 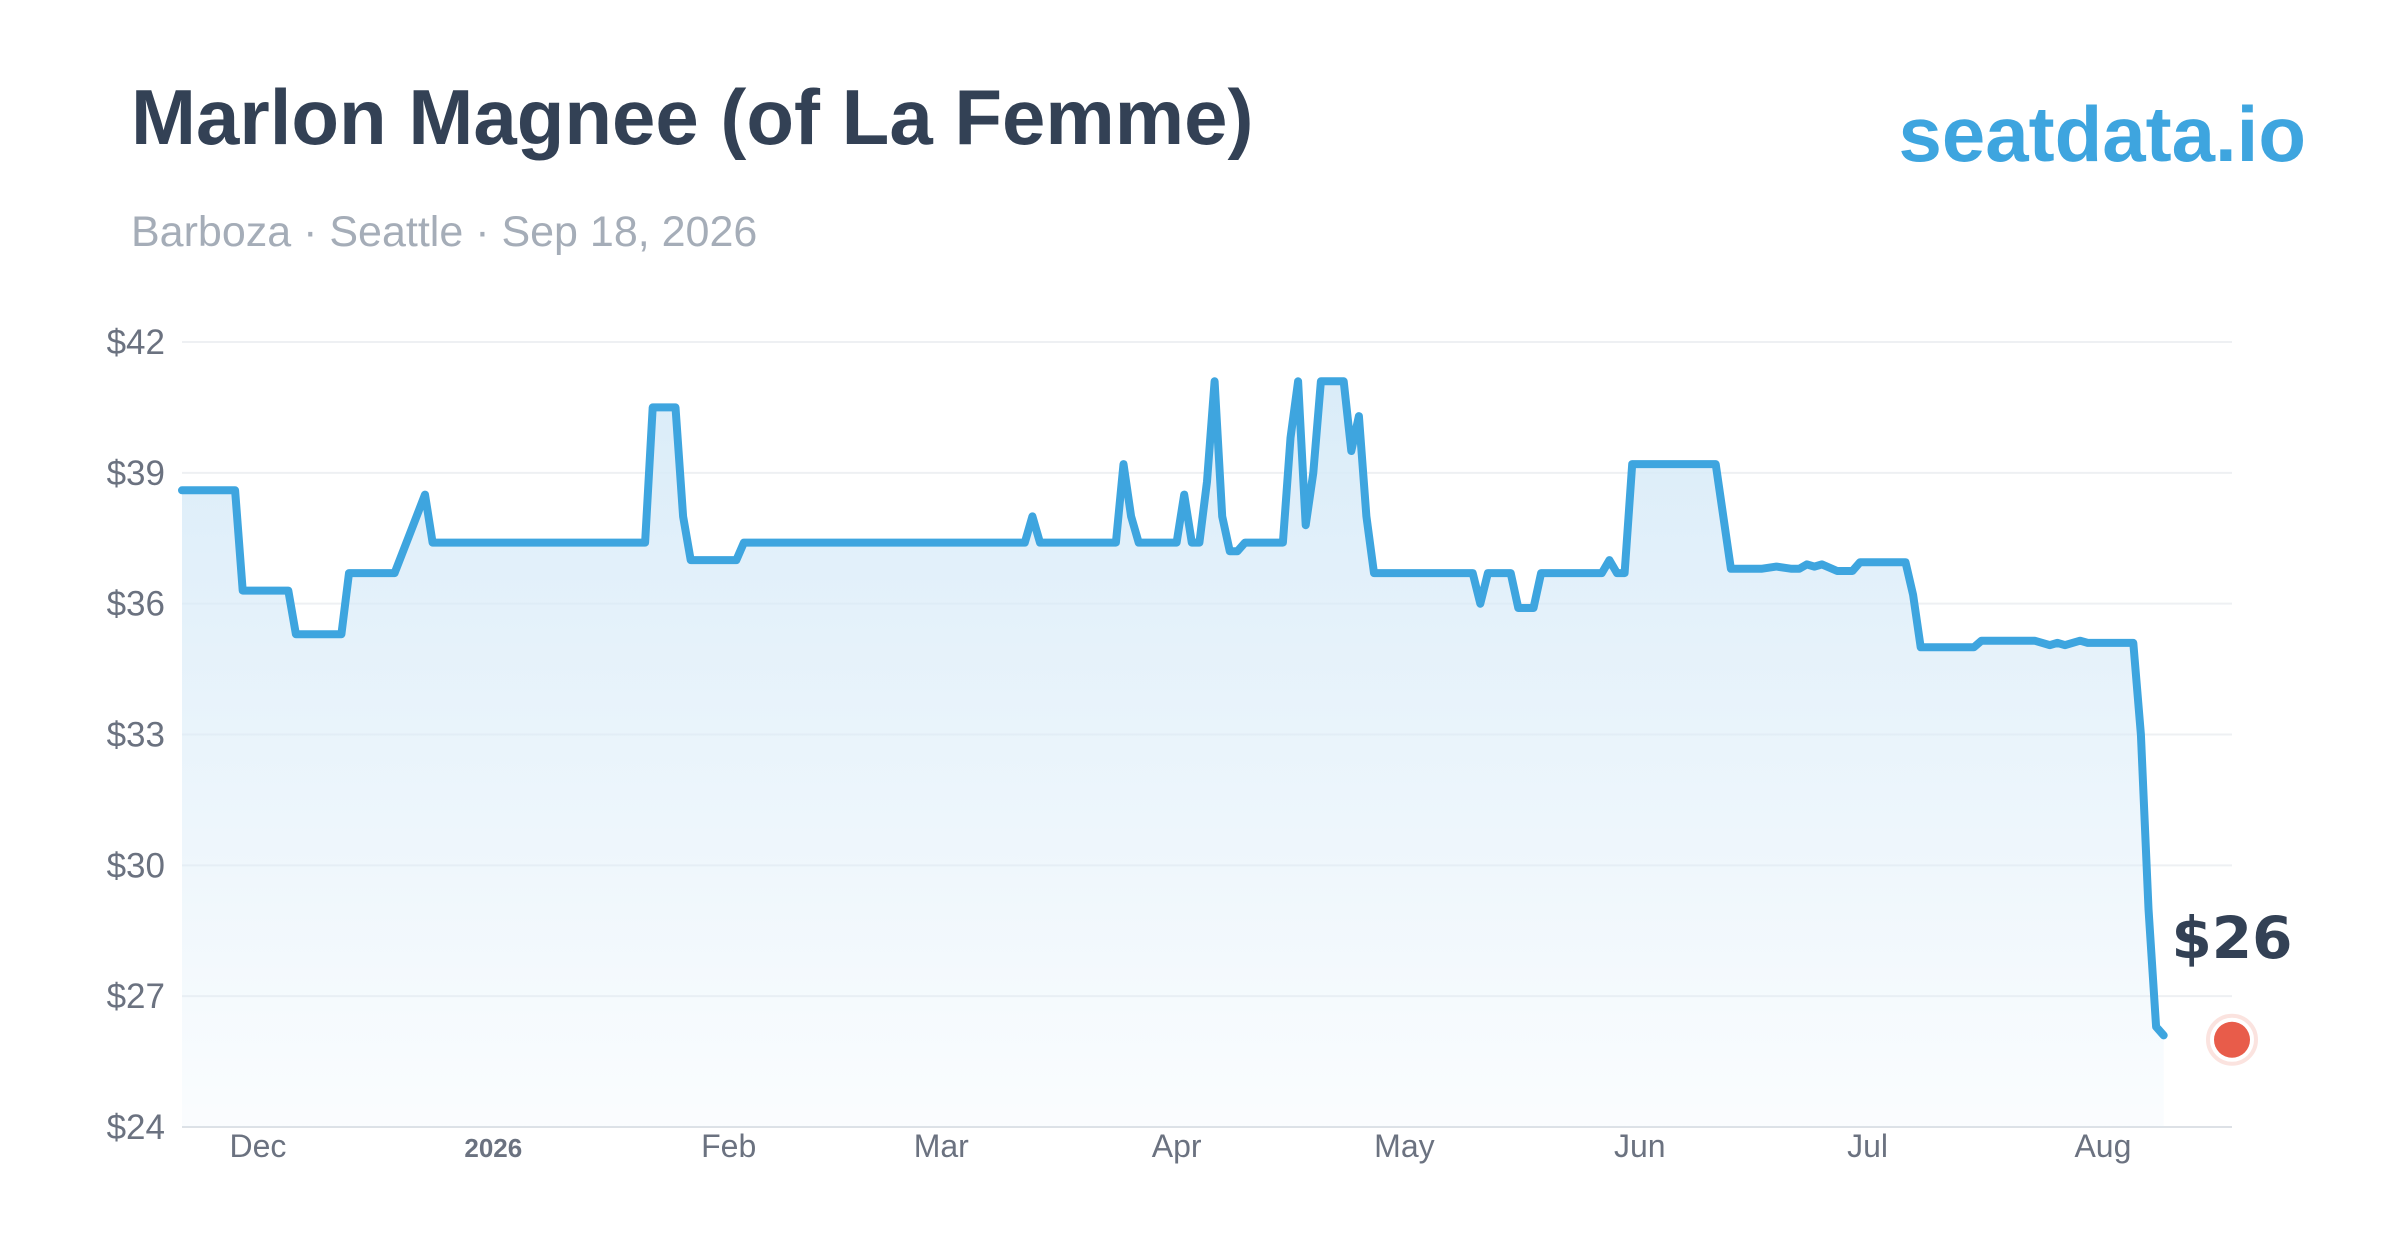 I want to click on x-tick-label: 2026, so click(x=493, y=1148).